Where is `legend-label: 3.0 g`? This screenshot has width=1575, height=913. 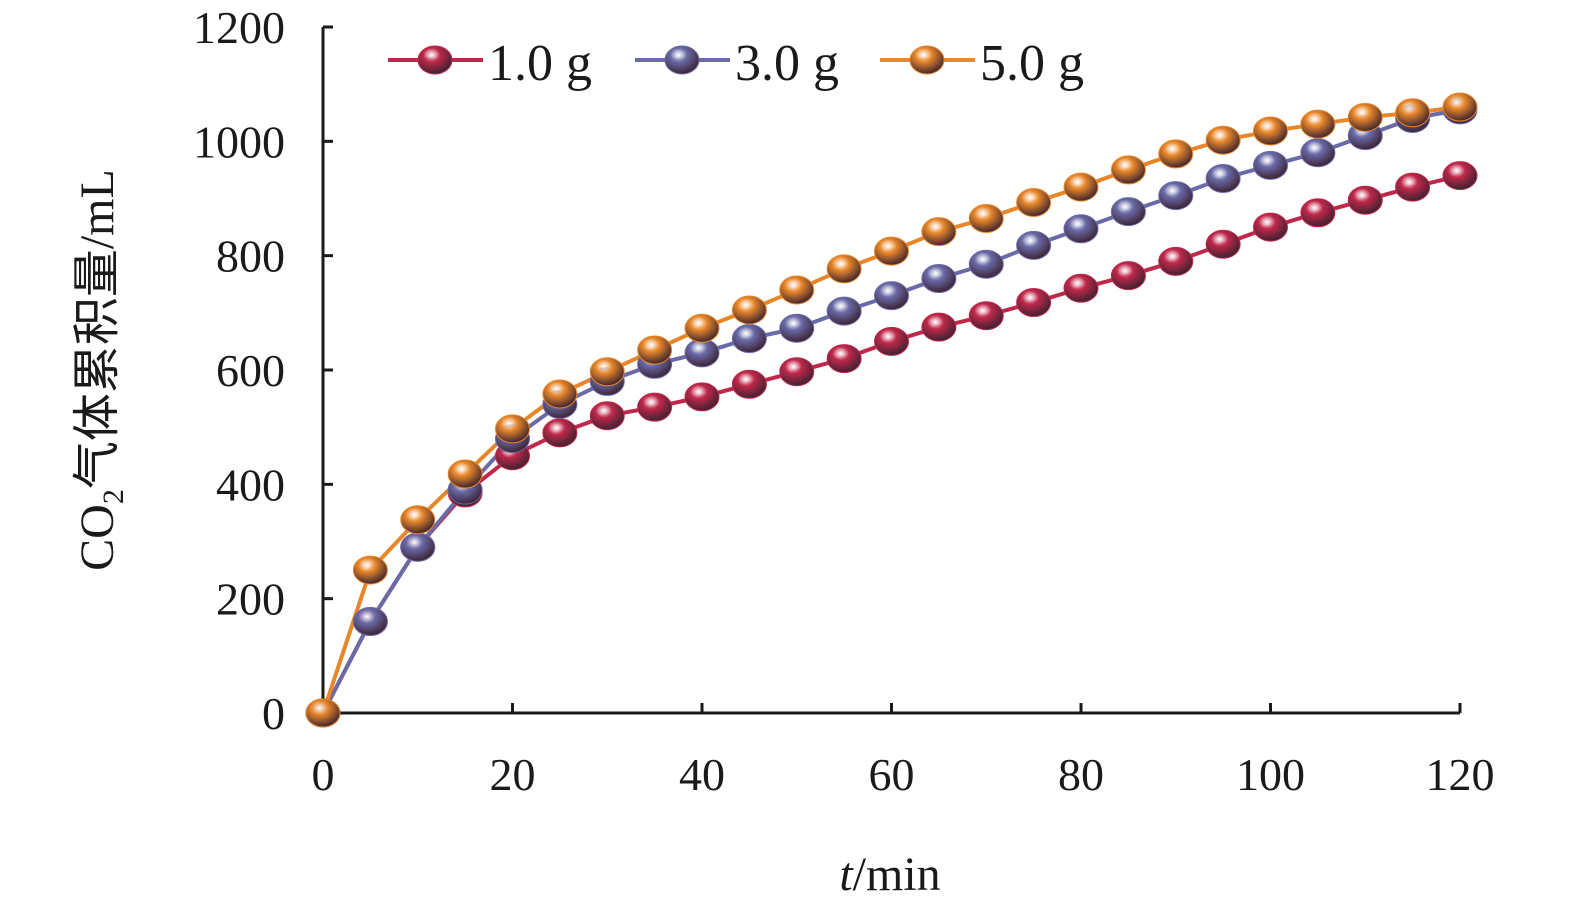 legend-label: 3.0 g is located at coordinates (787, 63).